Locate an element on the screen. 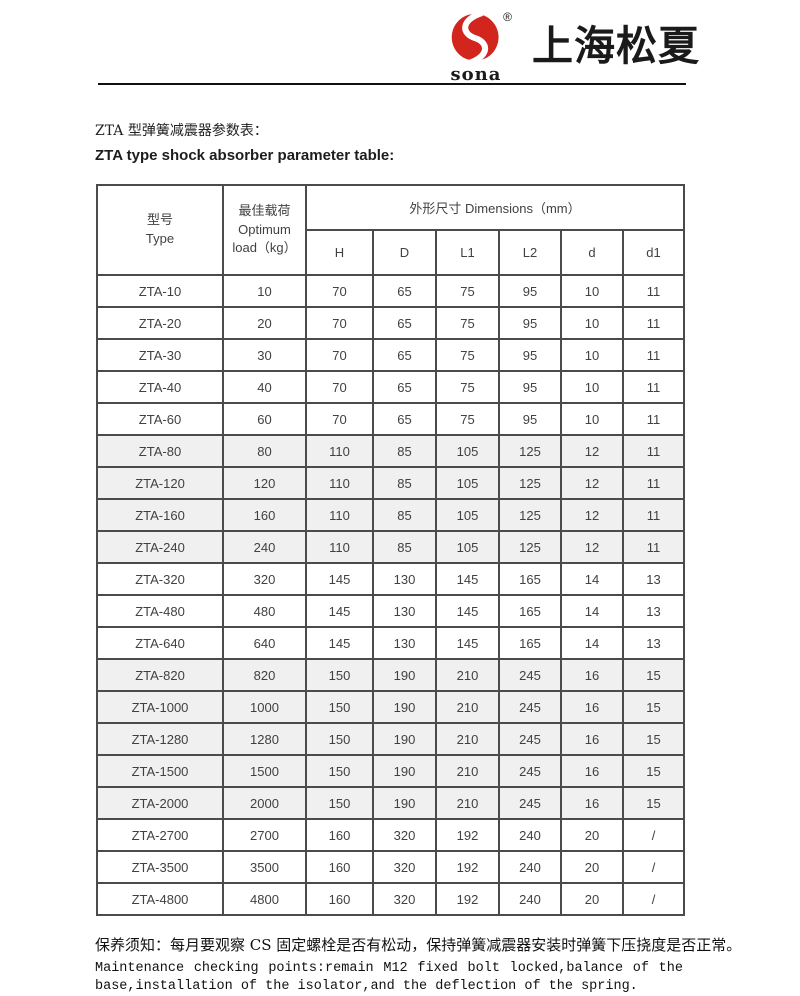 The height and width of the screenshot is (996, 800). cell-load: 2000 is located at coordinates (264, 803).